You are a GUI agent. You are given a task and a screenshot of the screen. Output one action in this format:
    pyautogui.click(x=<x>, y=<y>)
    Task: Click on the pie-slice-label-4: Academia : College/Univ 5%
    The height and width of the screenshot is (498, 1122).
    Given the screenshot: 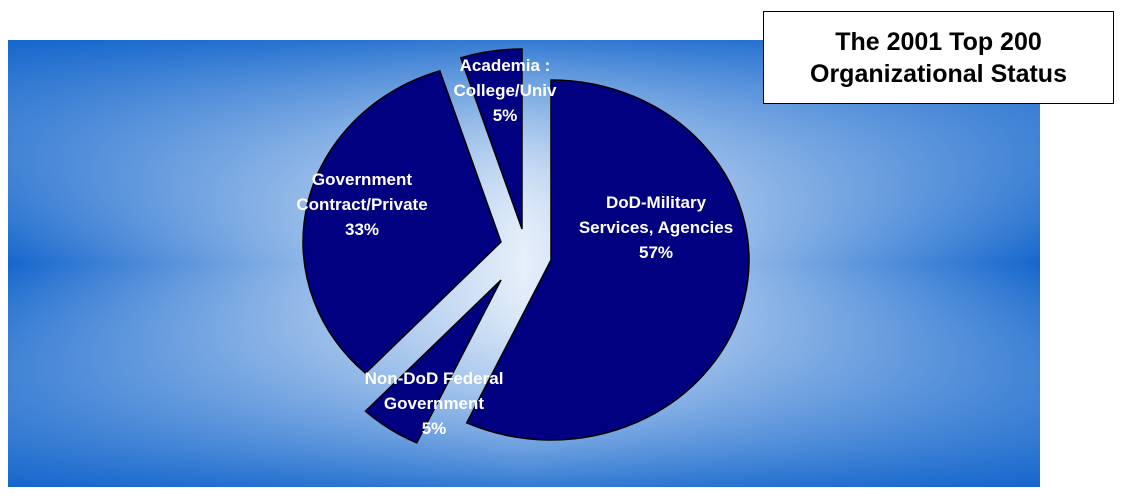 What is the action you would take?
    pyautogui.click(x=506, y=90)
    